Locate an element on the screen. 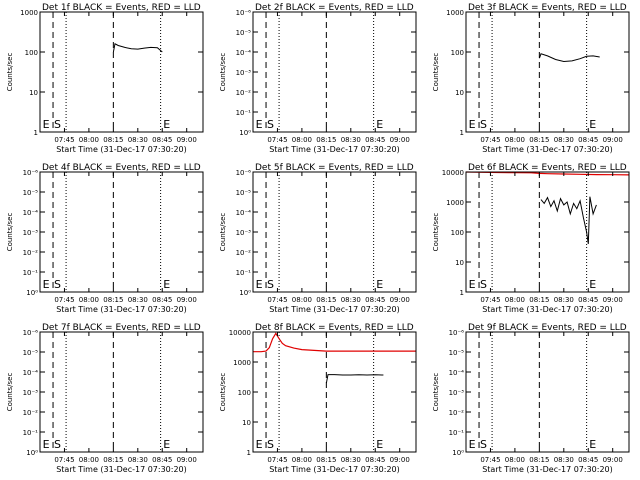  panel-title: Det 4f BLACK = Events, RED = LLD is located at coordinates (121, 168).